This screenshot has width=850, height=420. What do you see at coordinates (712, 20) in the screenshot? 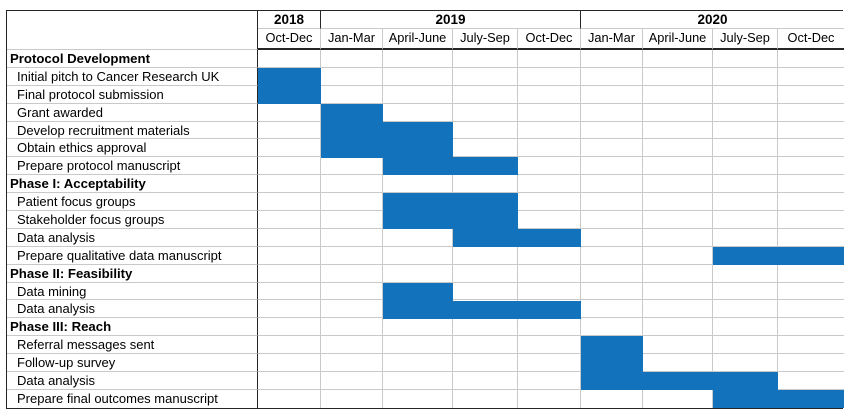
I see `year-header: 2020` at bounding box center [712, 20].